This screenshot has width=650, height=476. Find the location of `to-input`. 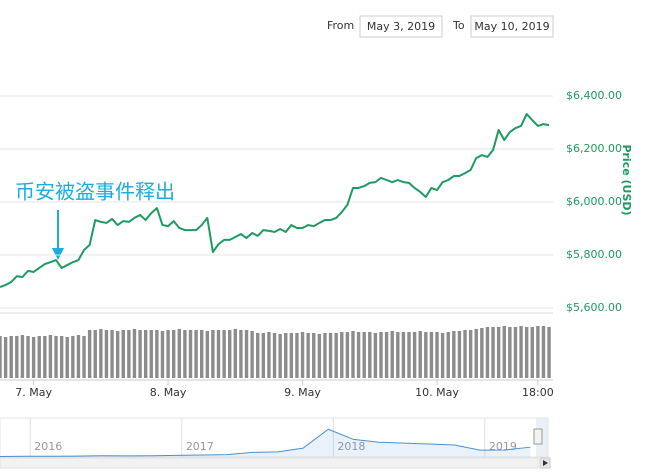

to-input is located at coordinates (512, 26).